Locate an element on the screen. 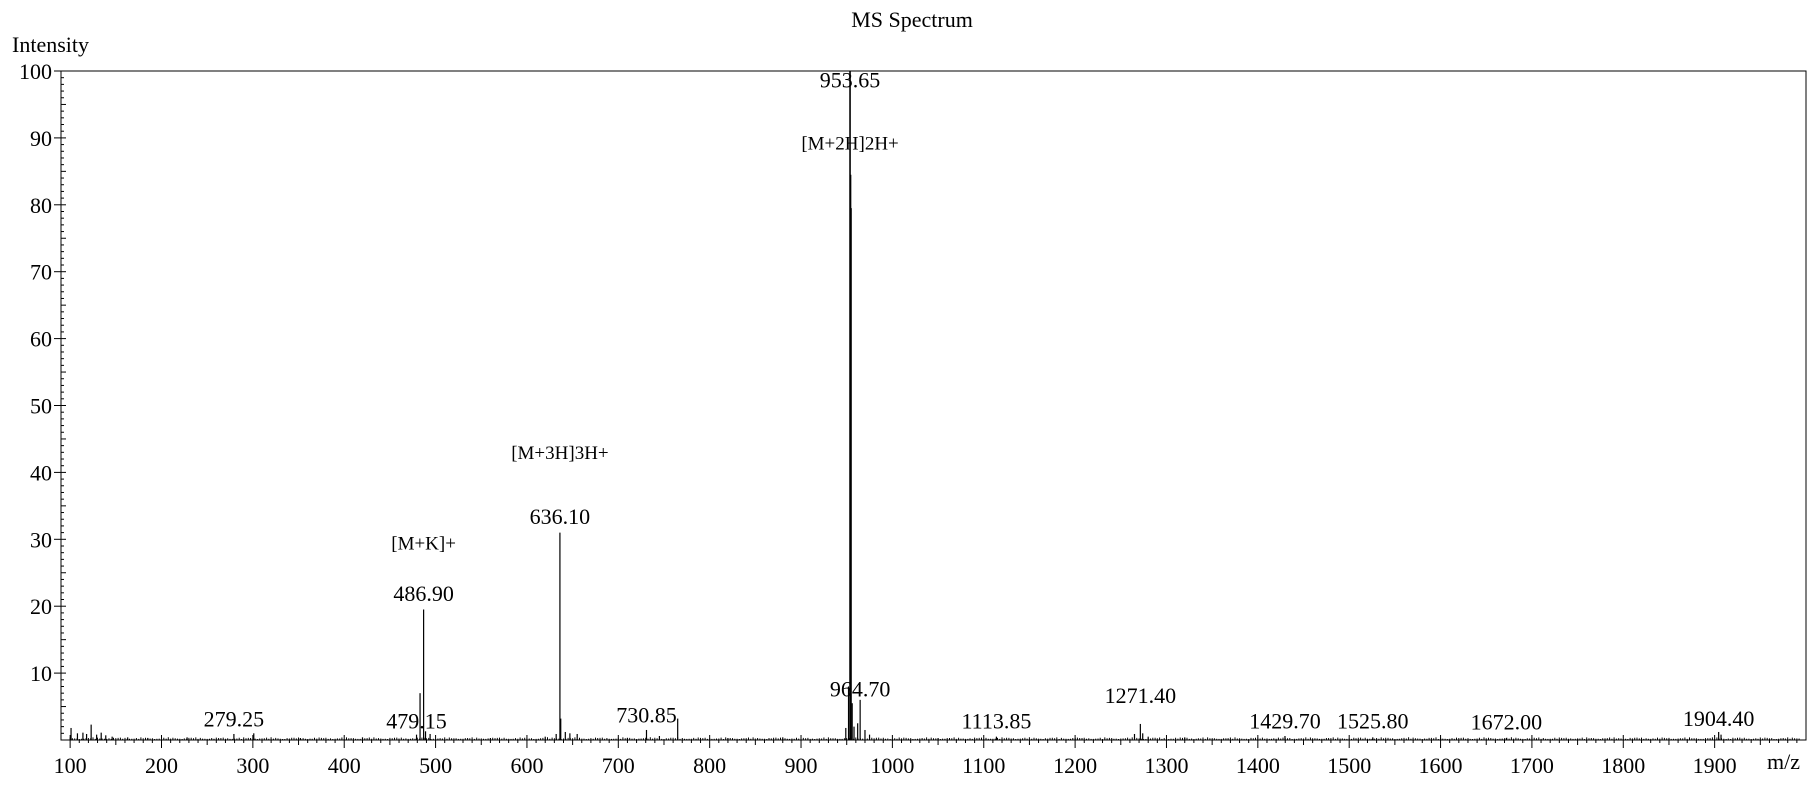 The width and height of the screenshot is (1812, 803). x-tick-label: 1900 is located at coordinates (1715, 765).